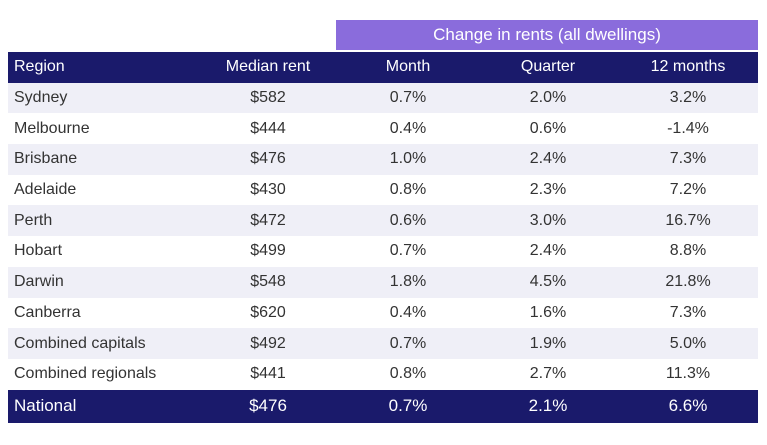 The width and height of the screenshot is (767, 445). I want to click on annual-change-cell: 7.2%, so click(688, 190).